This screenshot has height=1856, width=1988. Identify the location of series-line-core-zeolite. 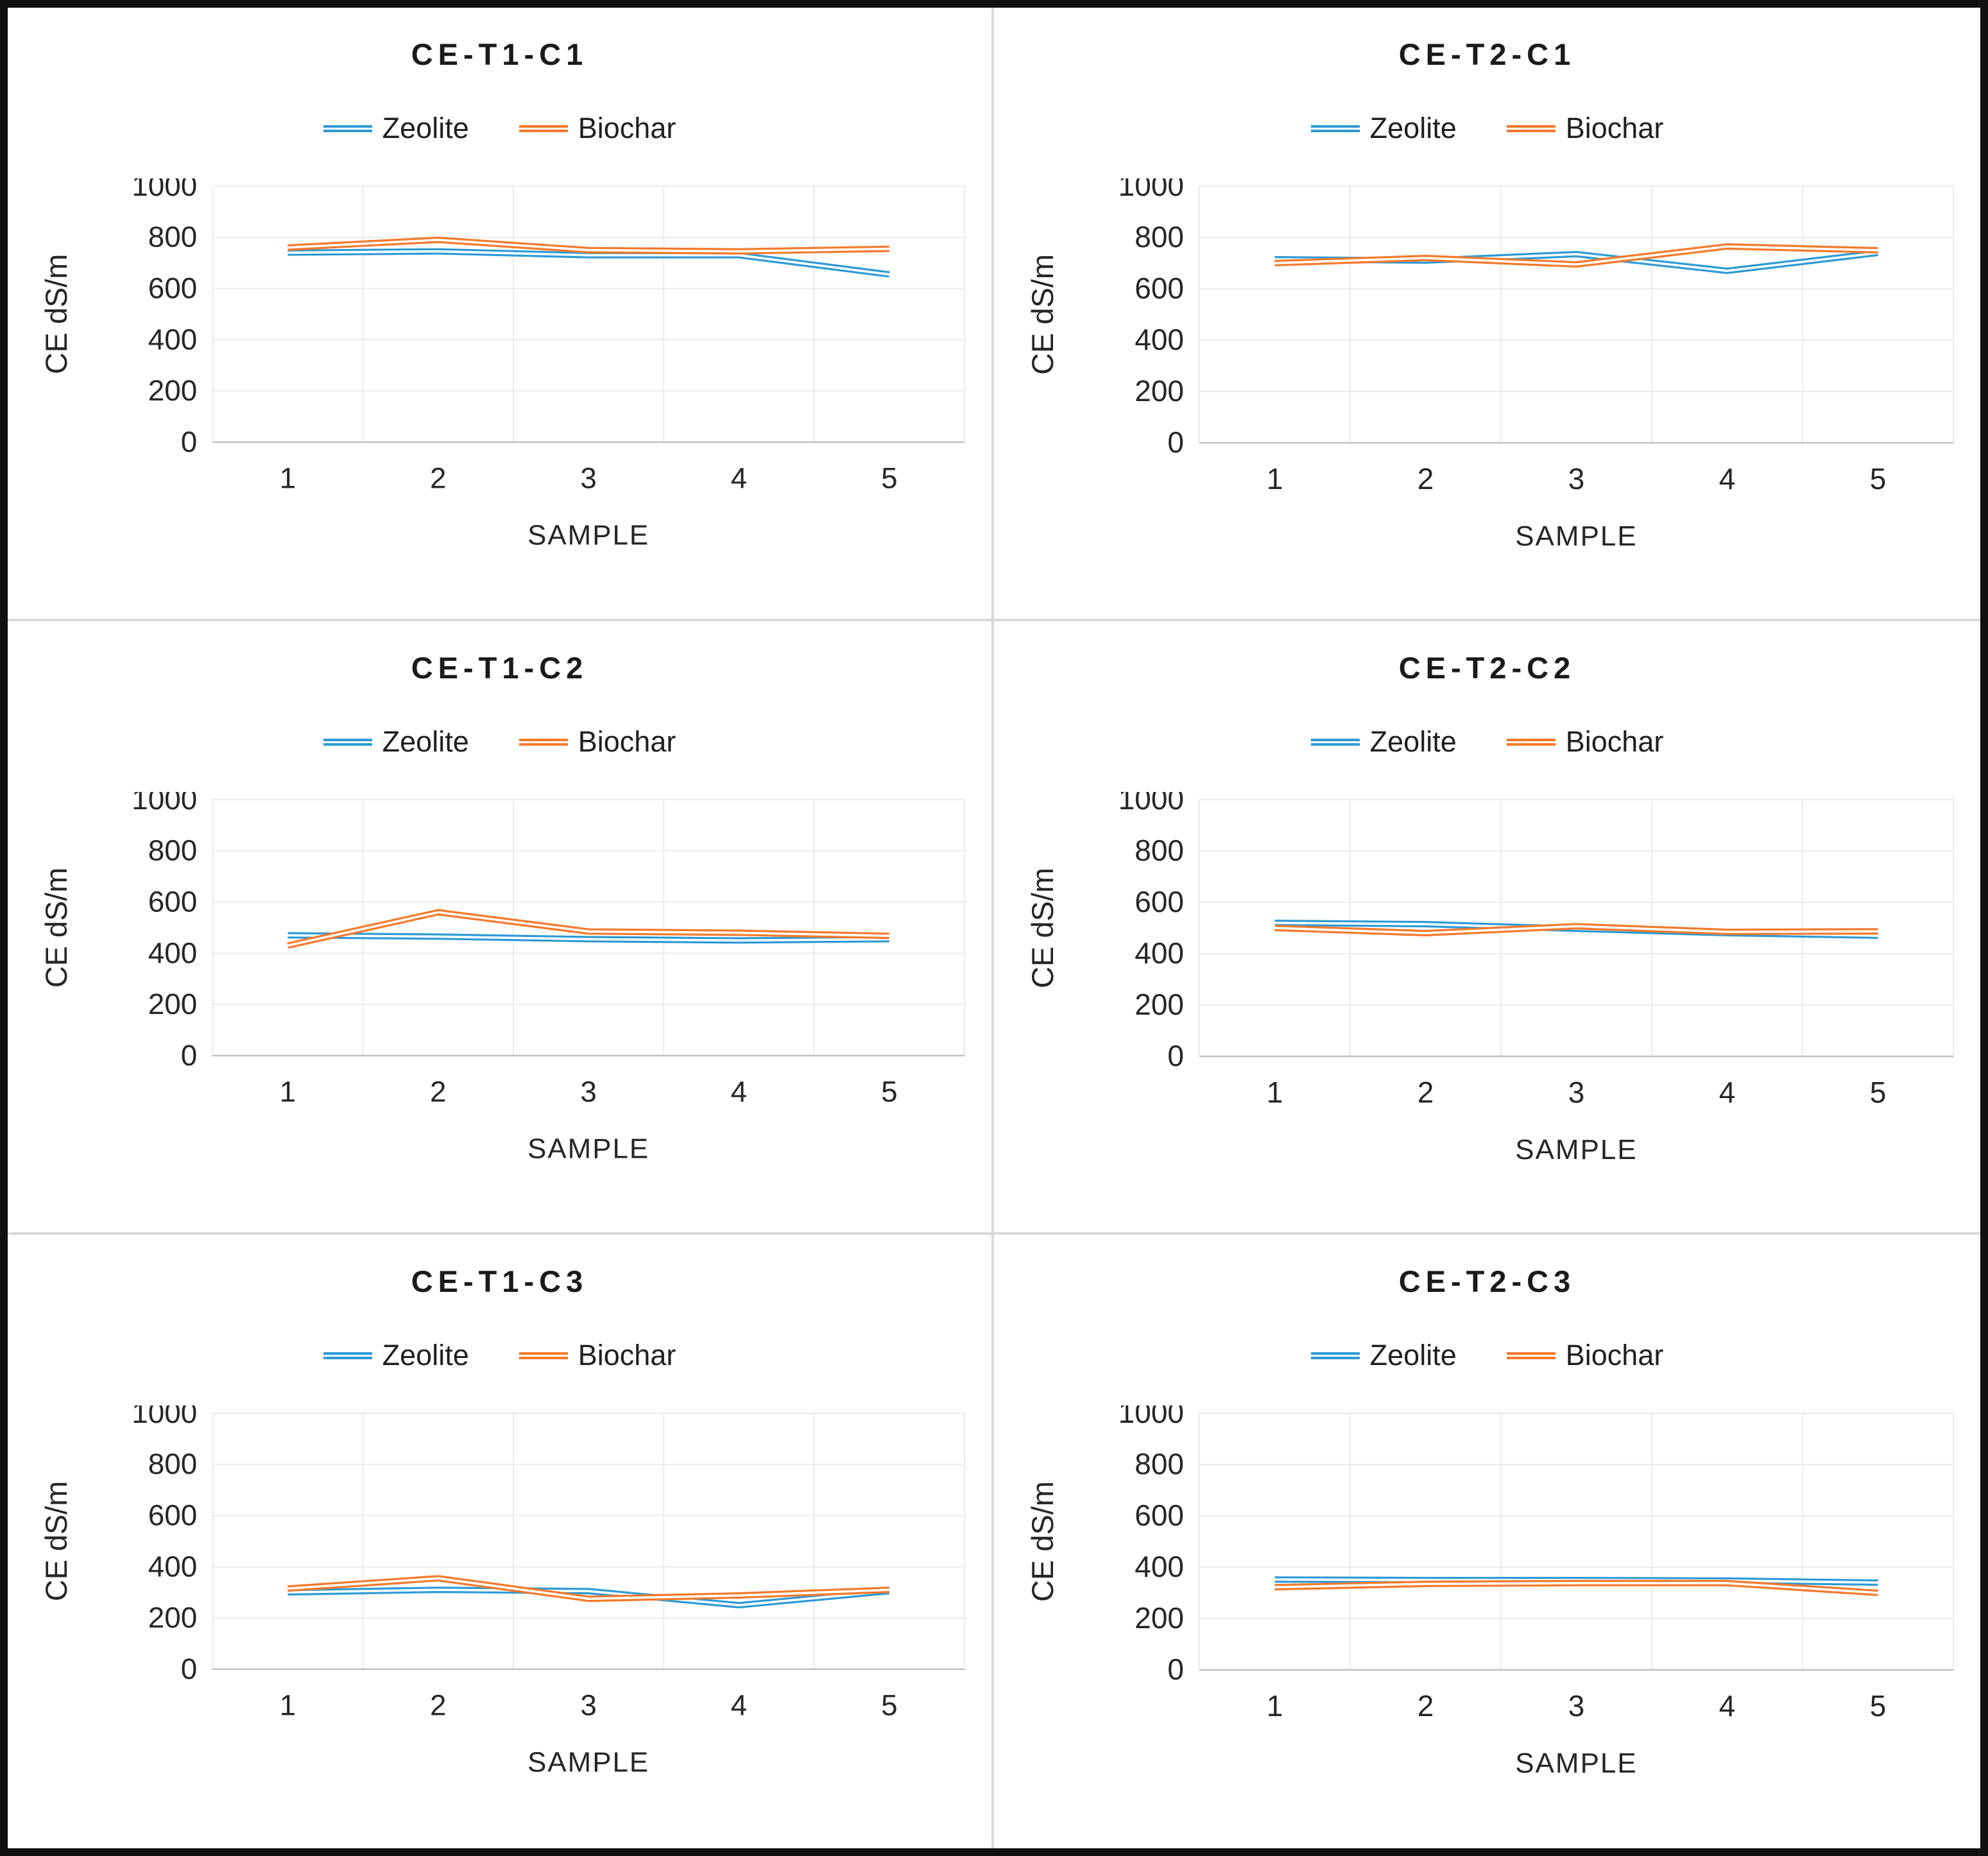
(588, 1597).